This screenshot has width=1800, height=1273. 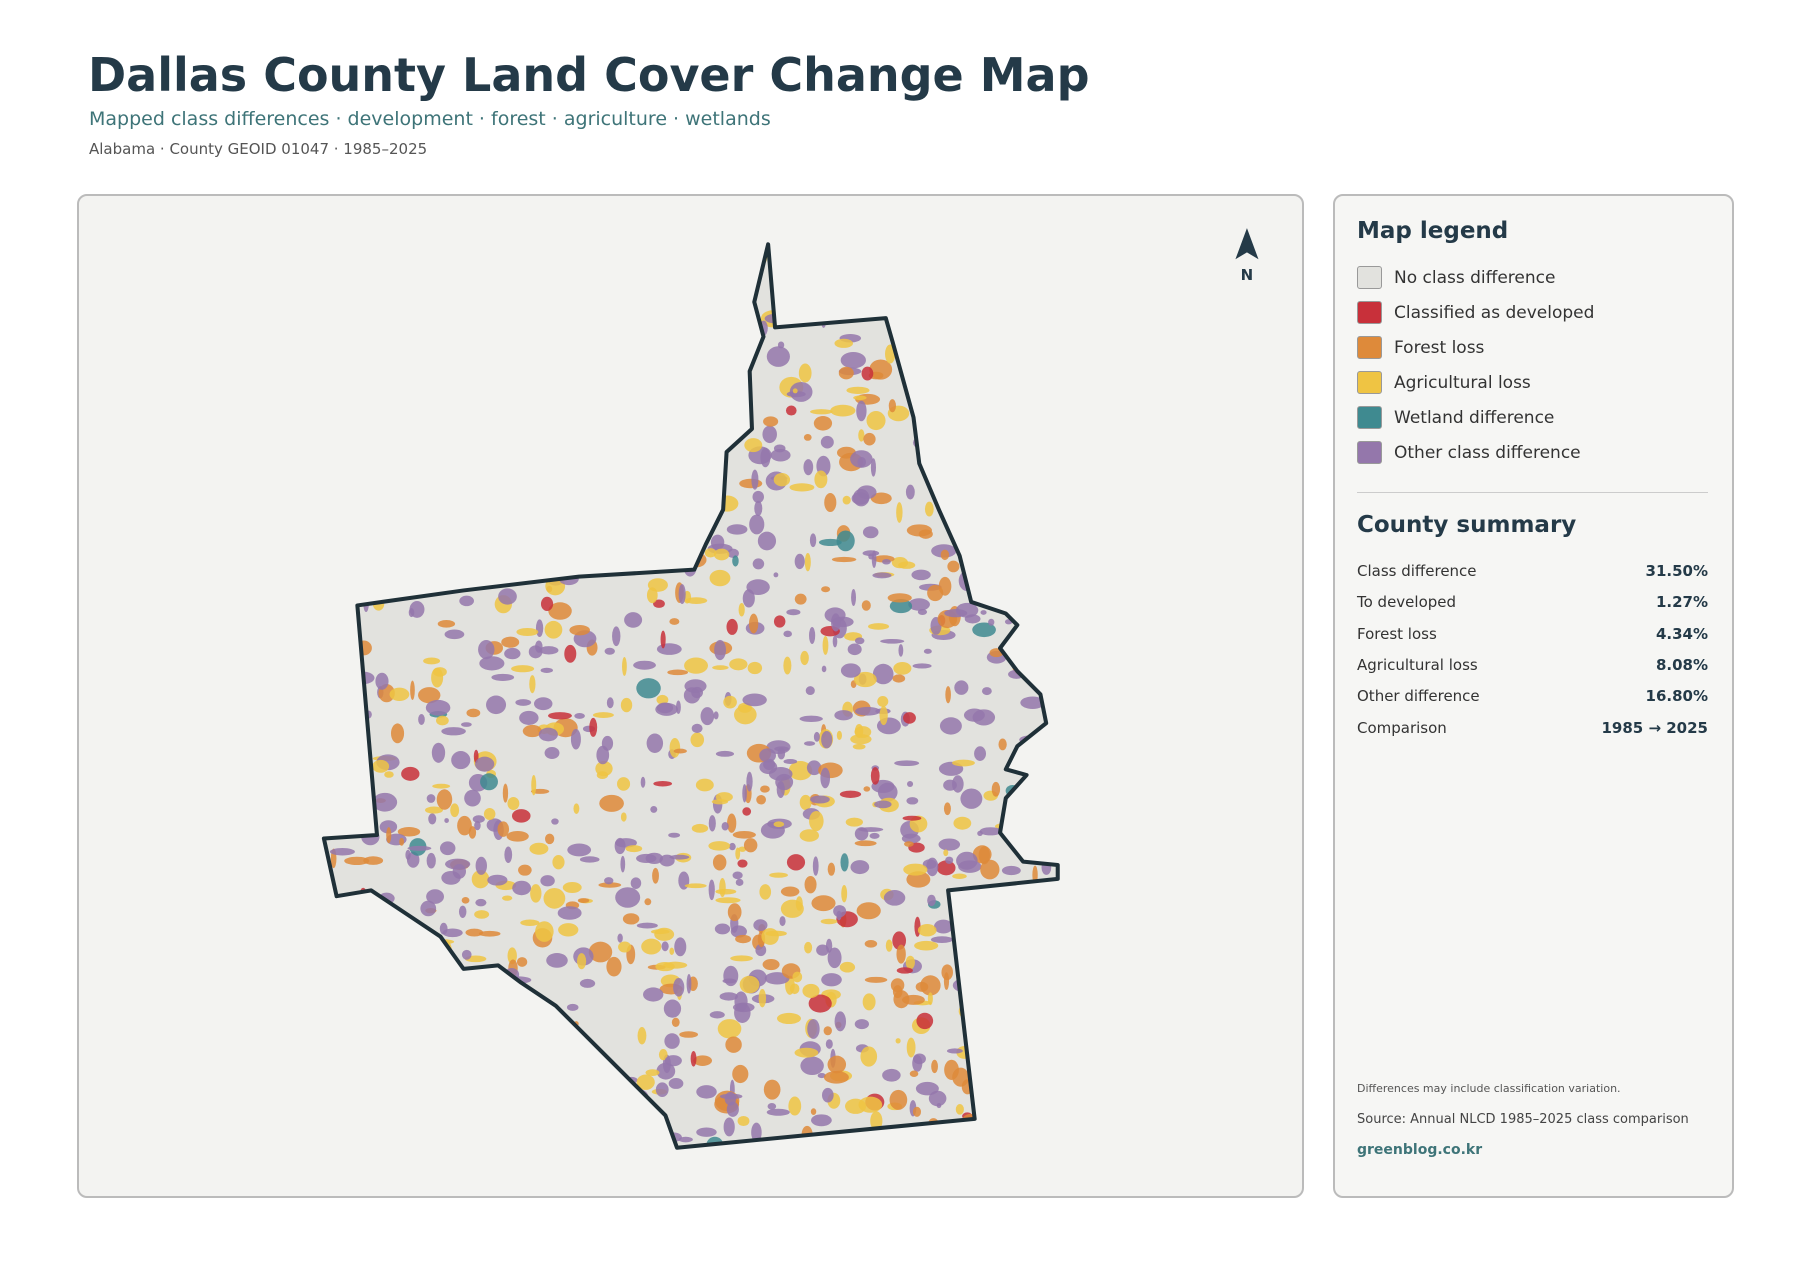 What do you see at coordinates (1532, 492) in the screenshot?
I see `divider` at bounding box center [1532, 492].